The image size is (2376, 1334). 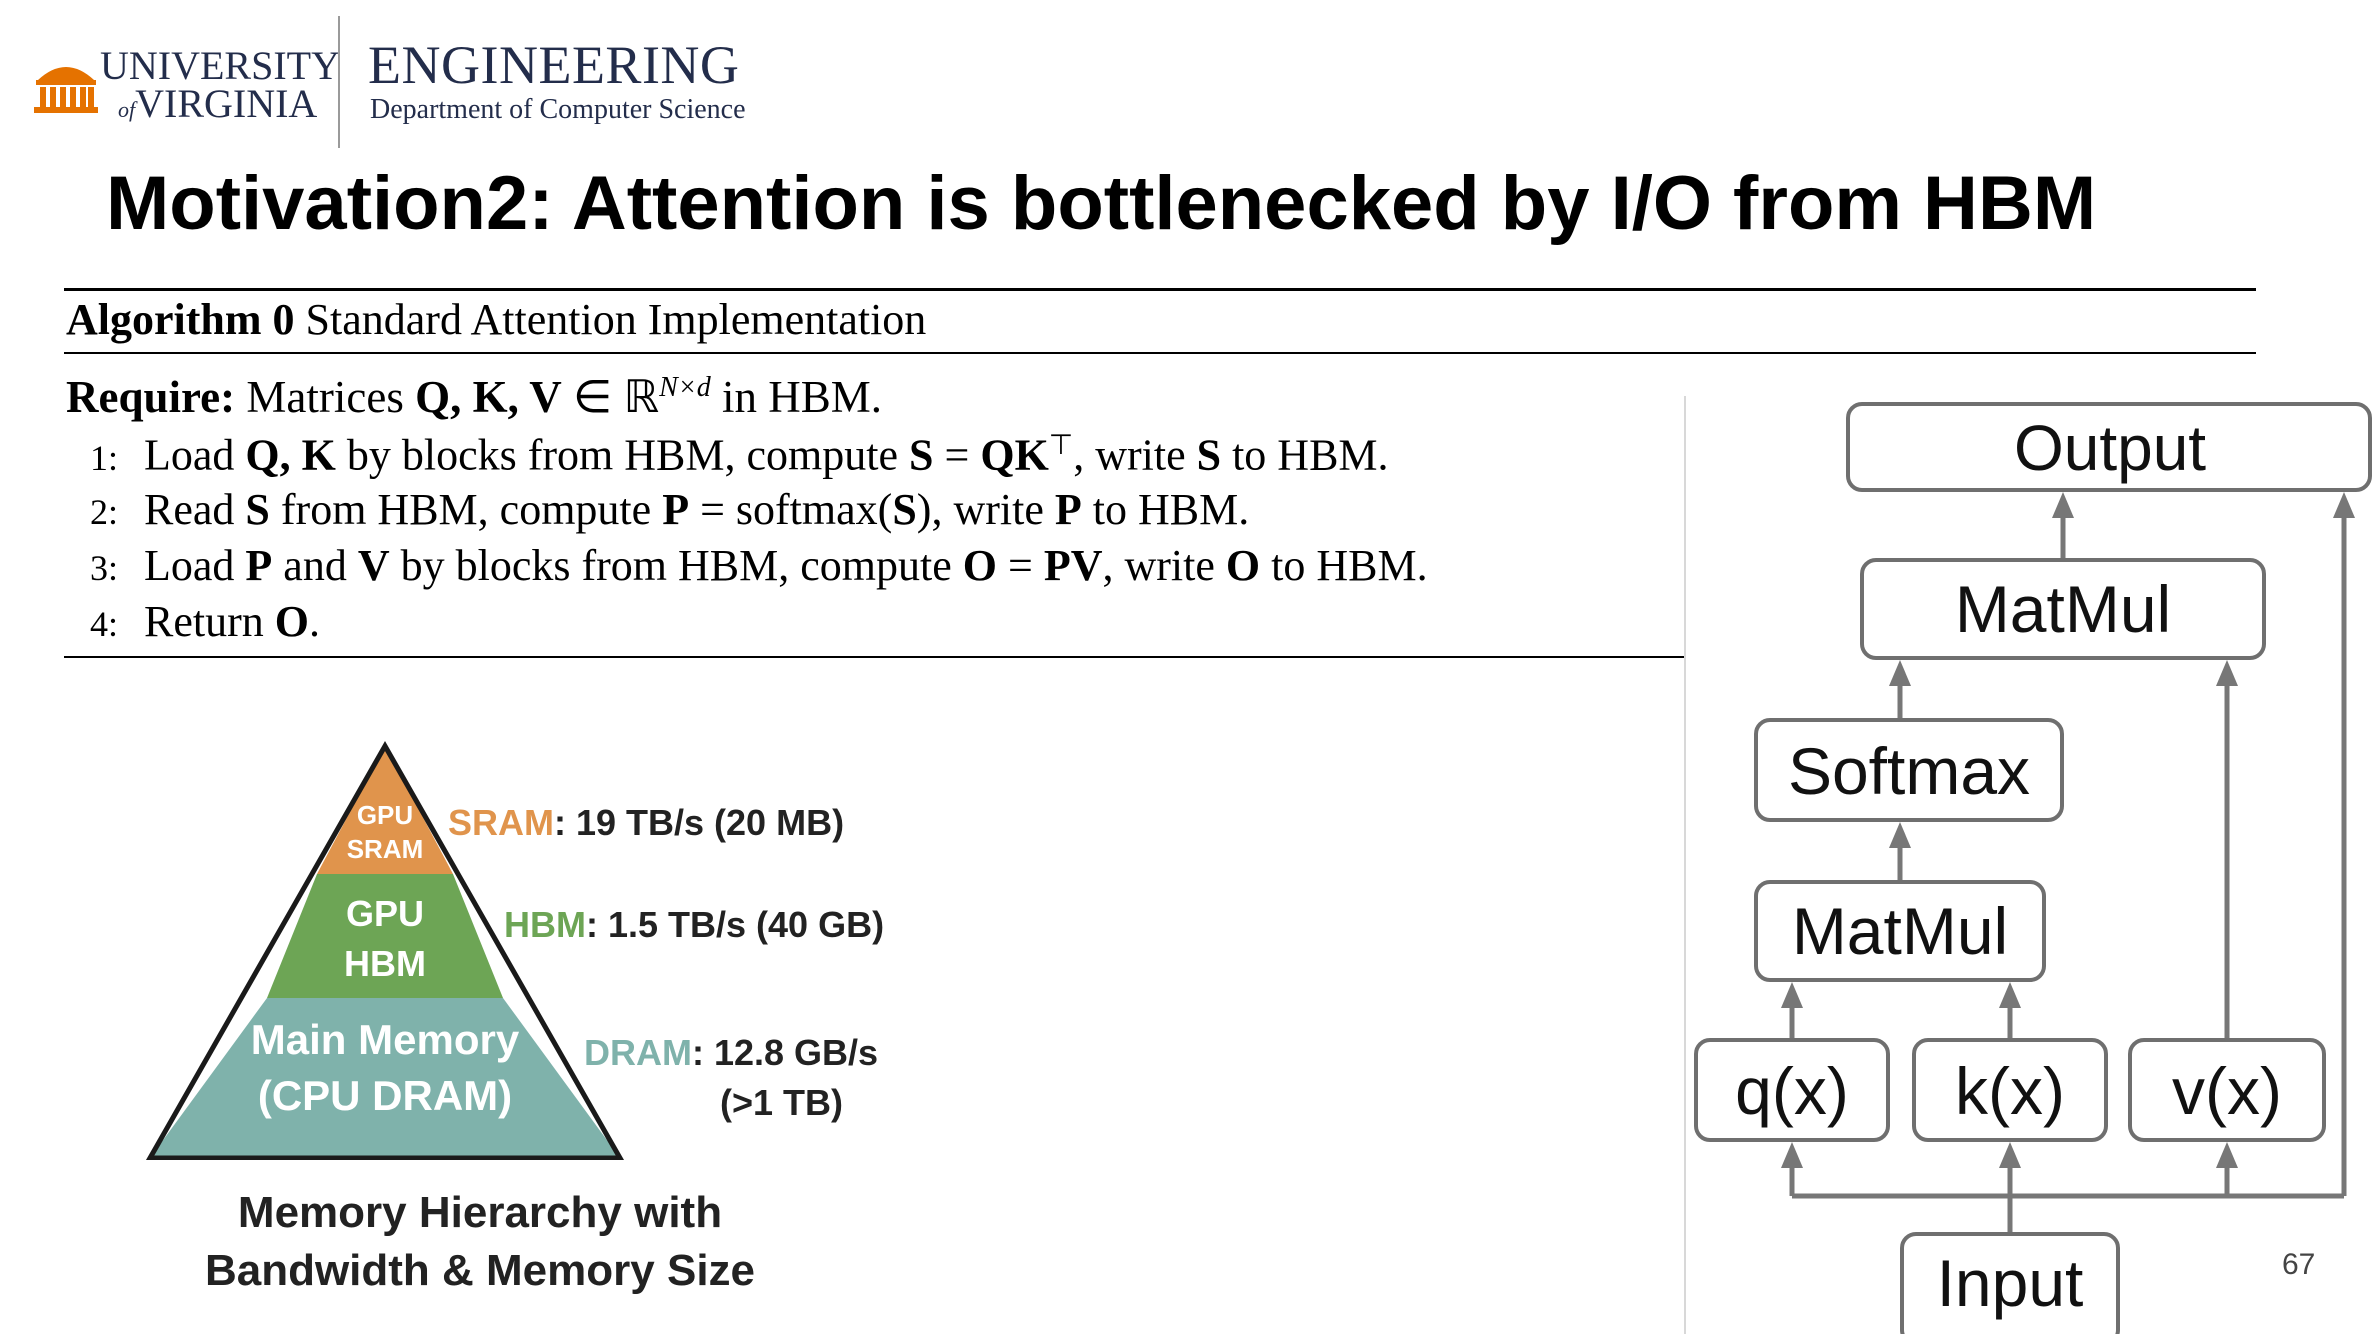 I want to click on arrow-k-to-matmul-head, so click(x=2010, y=995).